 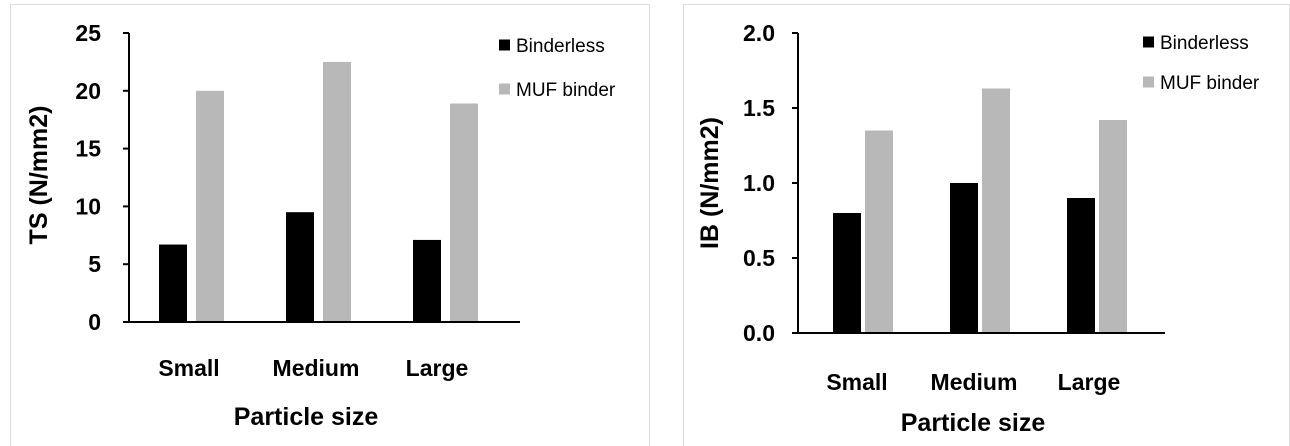 I want to click on y-axis-title: IB (N/mm2), so click(x=710, y=183).